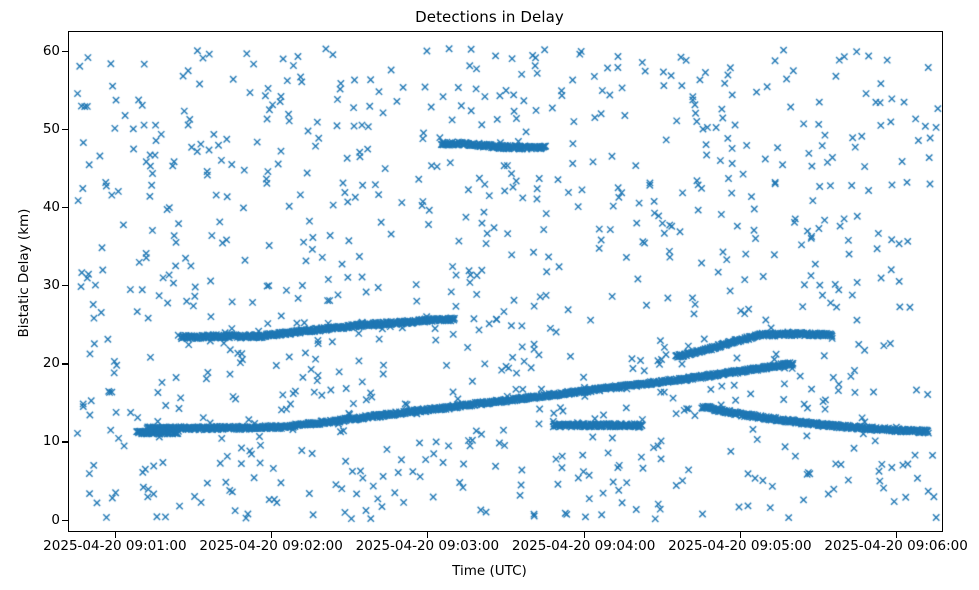  I want to click on page-title: Detections in Delay, so click(489, 17).